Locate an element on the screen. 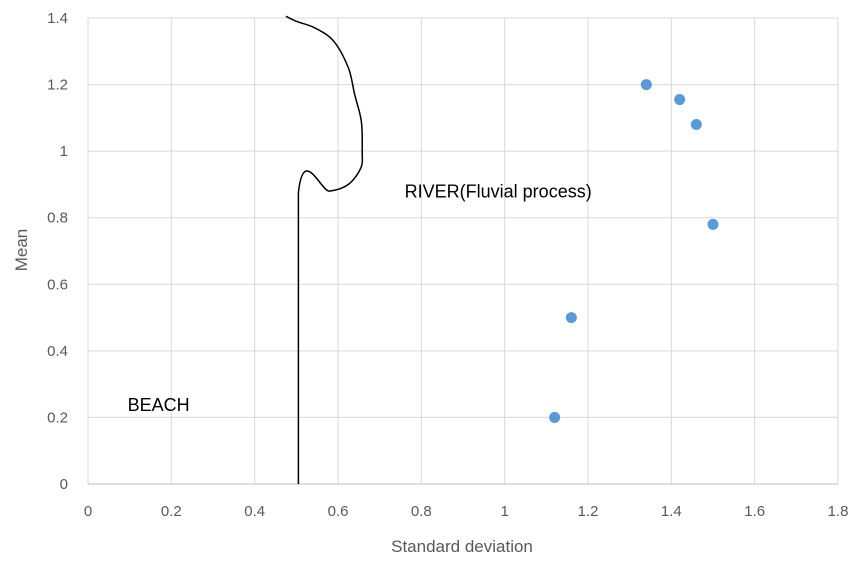 The width and height of the screenshot is (853, 561). x-tick-label: 0.6 is located at coordinates (338, 511).